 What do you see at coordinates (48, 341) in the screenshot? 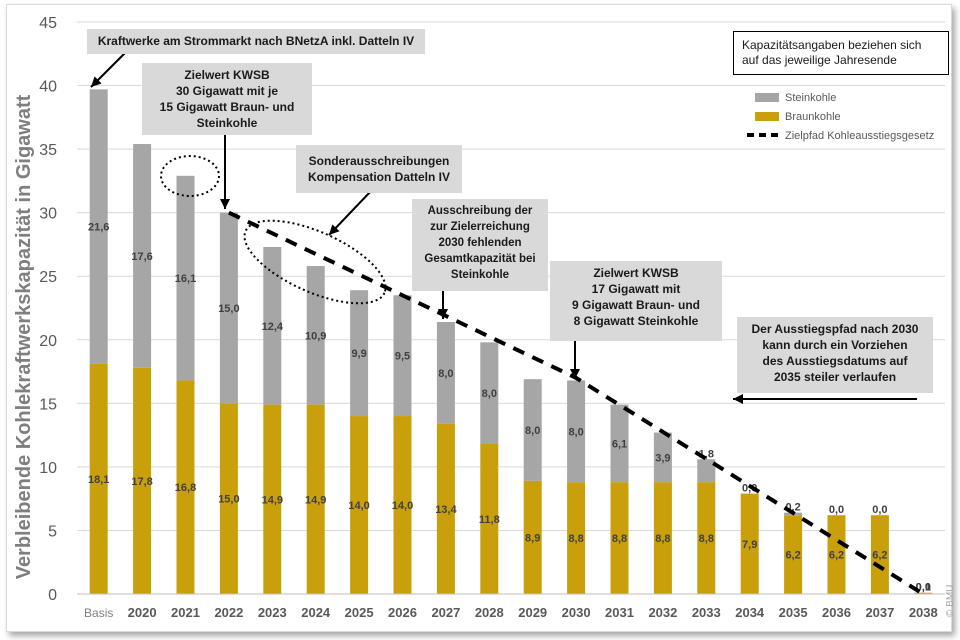
I see `y-tick-label: 20` at bounding box center [48, 341].